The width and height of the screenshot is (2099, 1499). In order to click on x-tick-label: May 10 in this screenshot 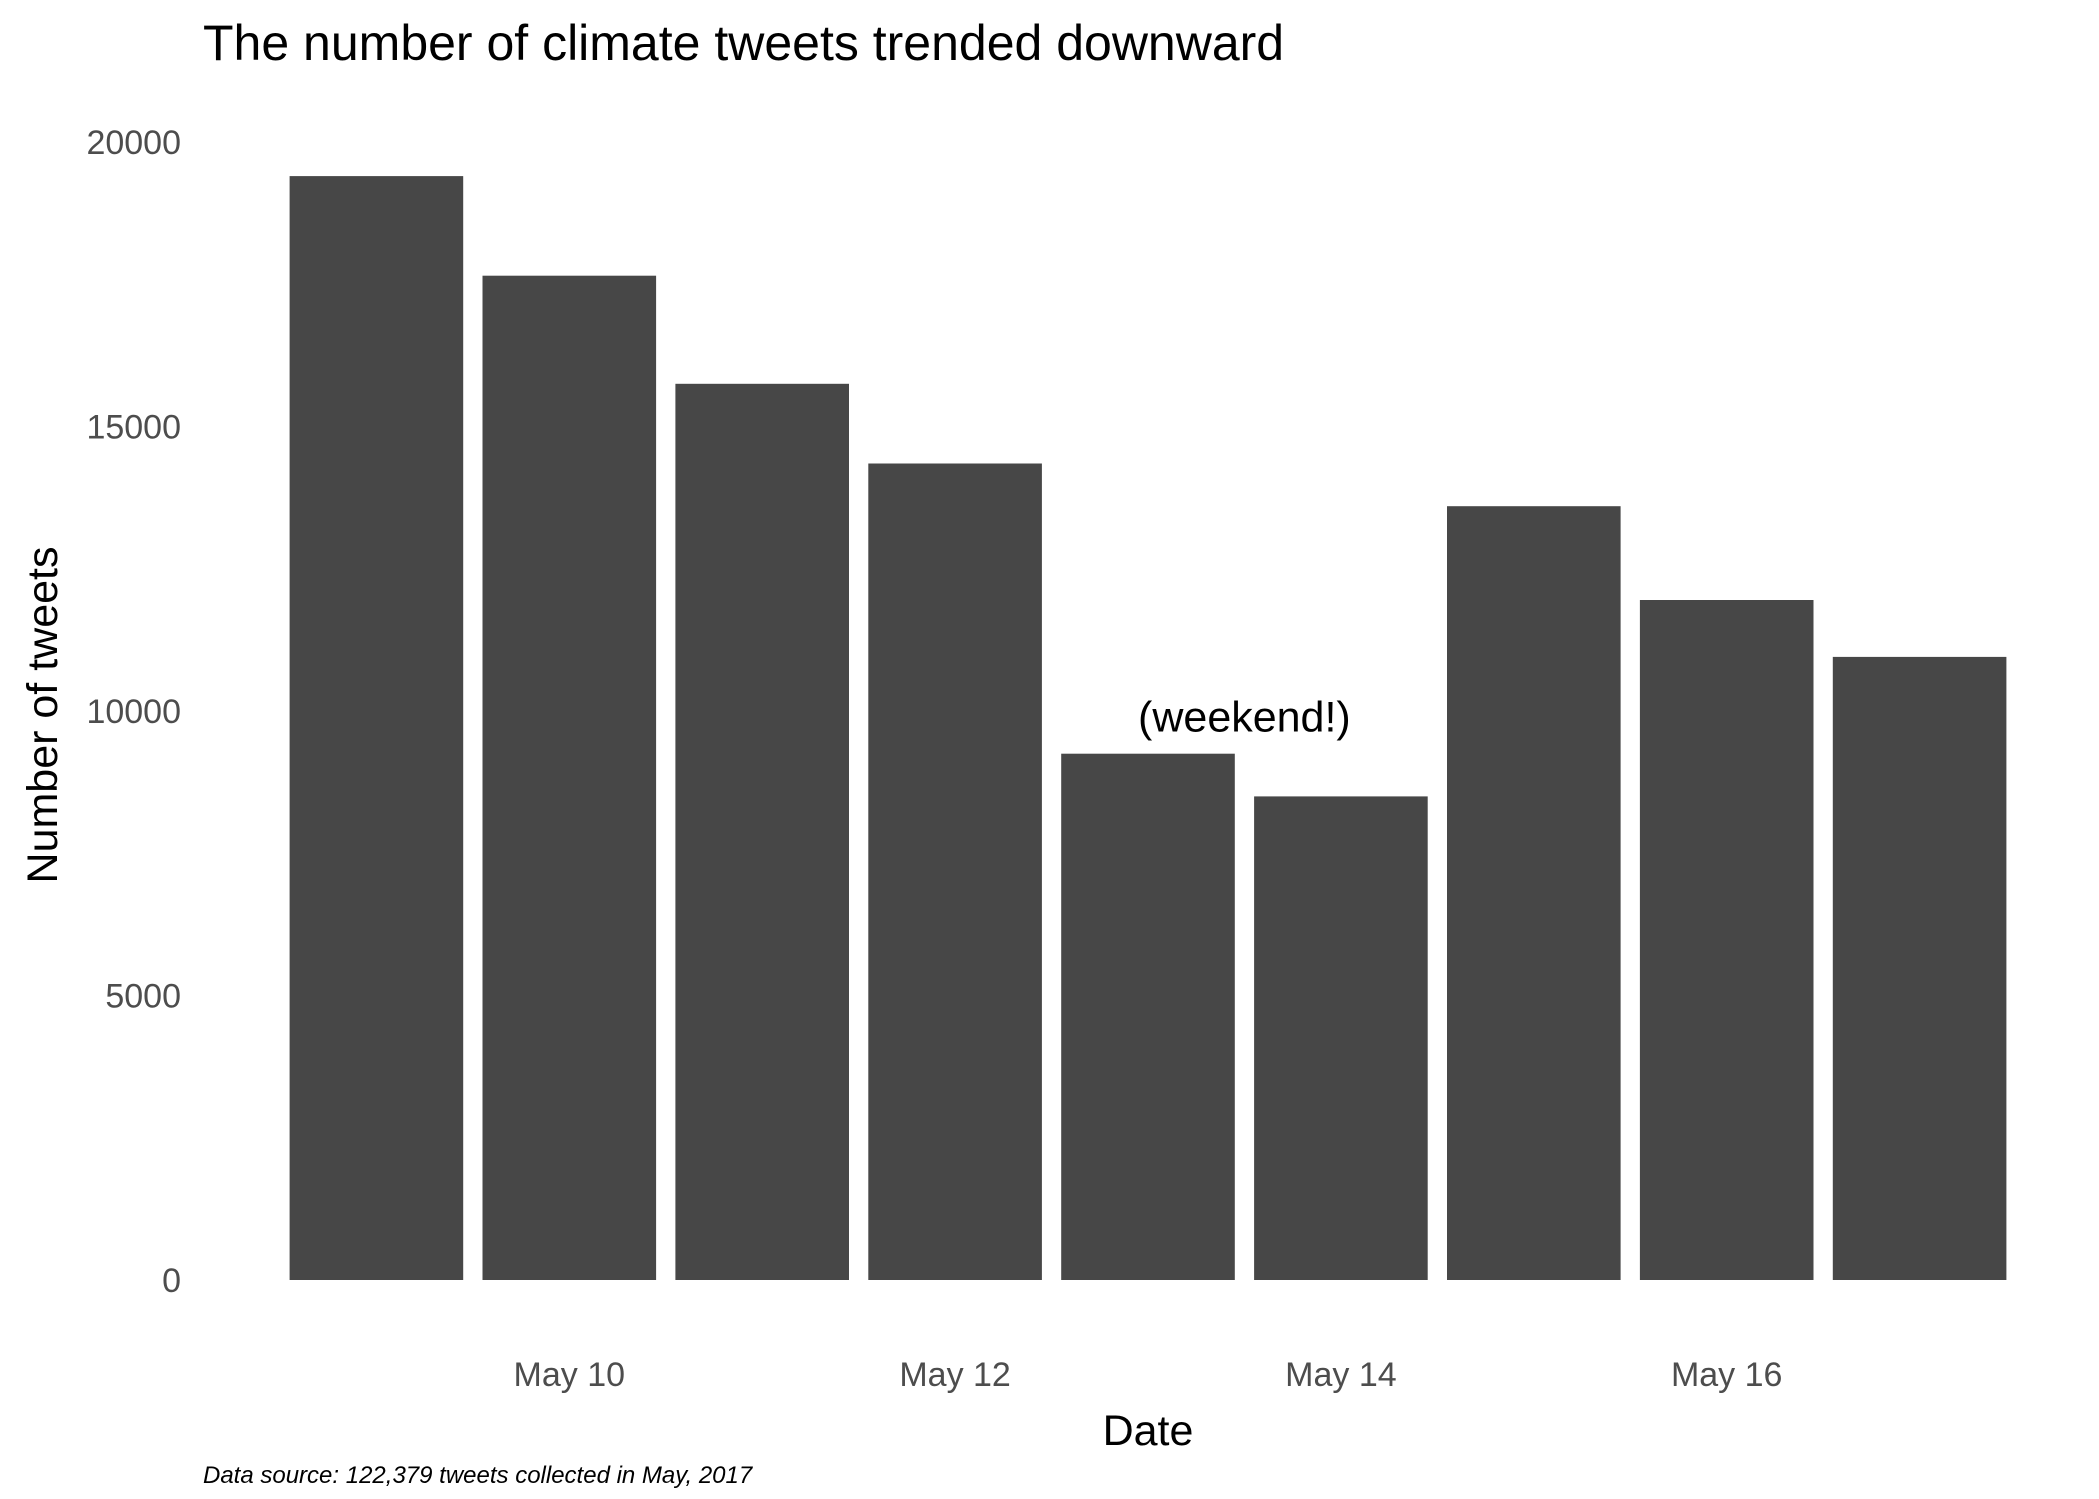, I will do `click(570, 1375)`.